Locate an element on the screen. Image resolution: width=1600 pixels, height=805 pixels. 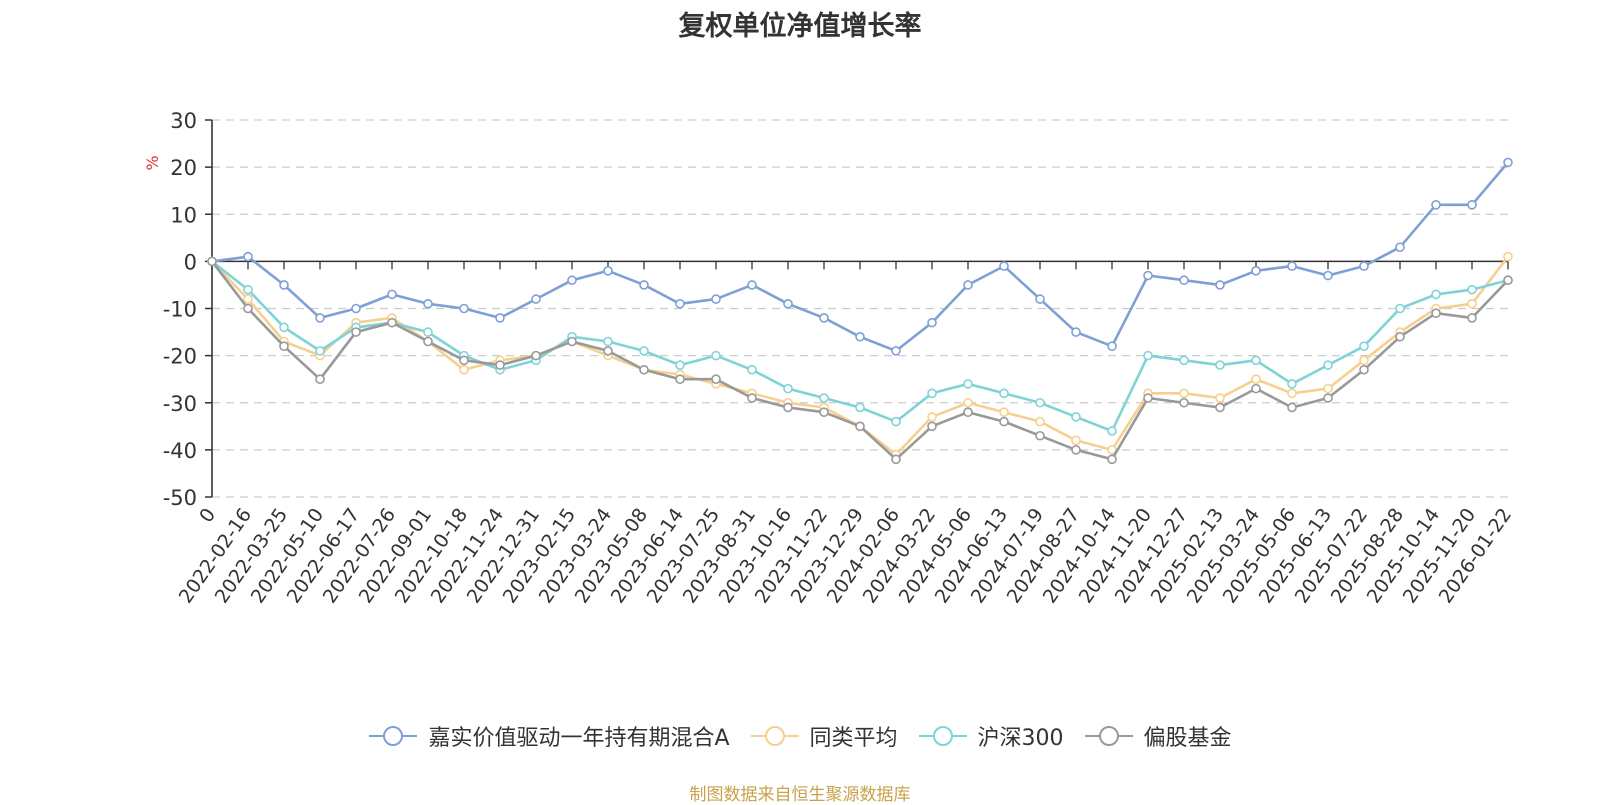
legend-label: 嘉实价值驱动一年持有期混合A is located at coordinates (579, 738).